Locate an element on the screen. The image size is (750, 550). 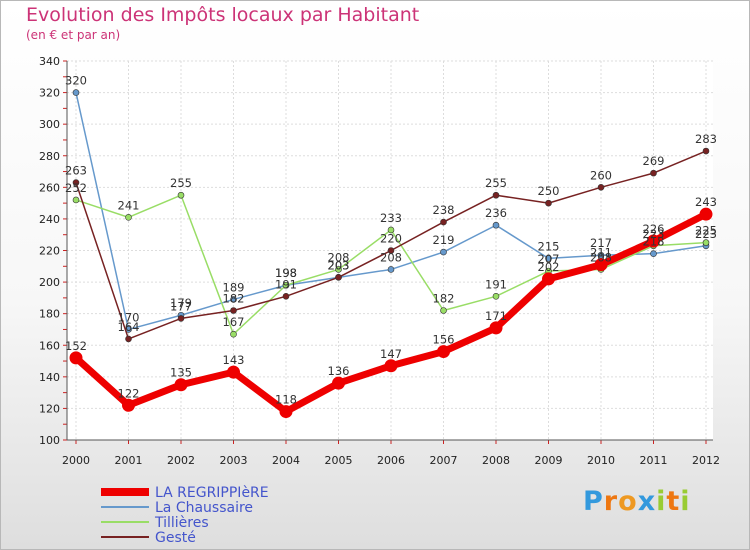
legend-label: LA REGRIPPIèRE is located at coordinates (212, 493).